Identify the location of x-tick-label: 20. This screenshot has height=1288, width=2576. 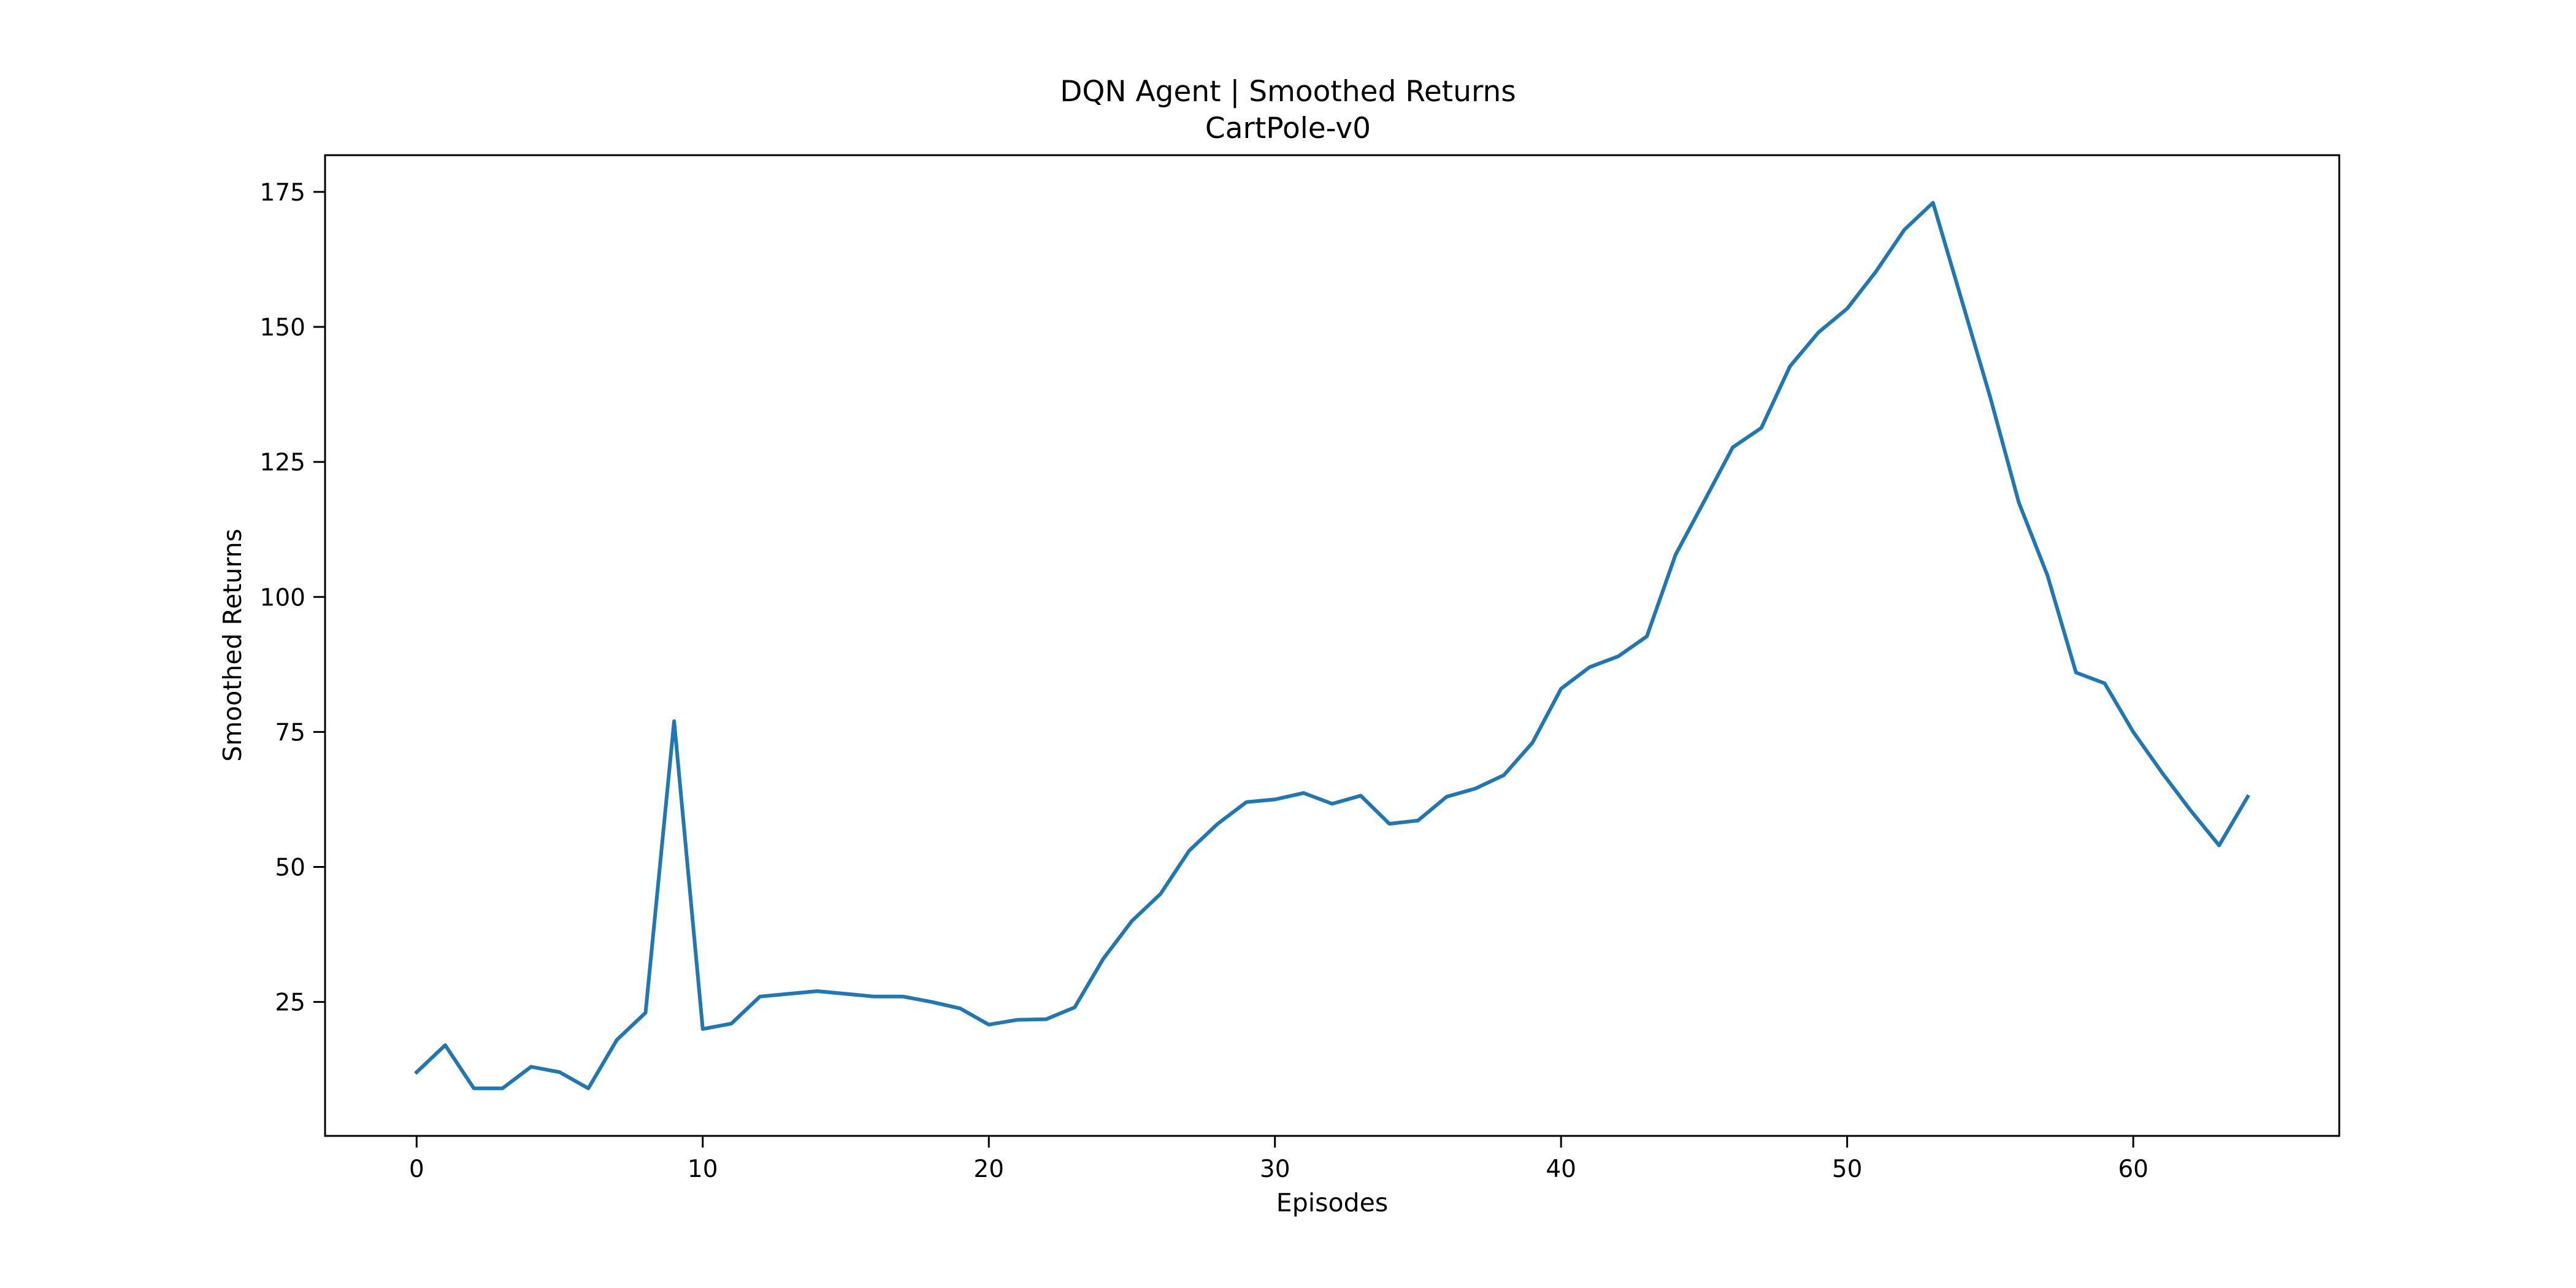
(988, 1169).